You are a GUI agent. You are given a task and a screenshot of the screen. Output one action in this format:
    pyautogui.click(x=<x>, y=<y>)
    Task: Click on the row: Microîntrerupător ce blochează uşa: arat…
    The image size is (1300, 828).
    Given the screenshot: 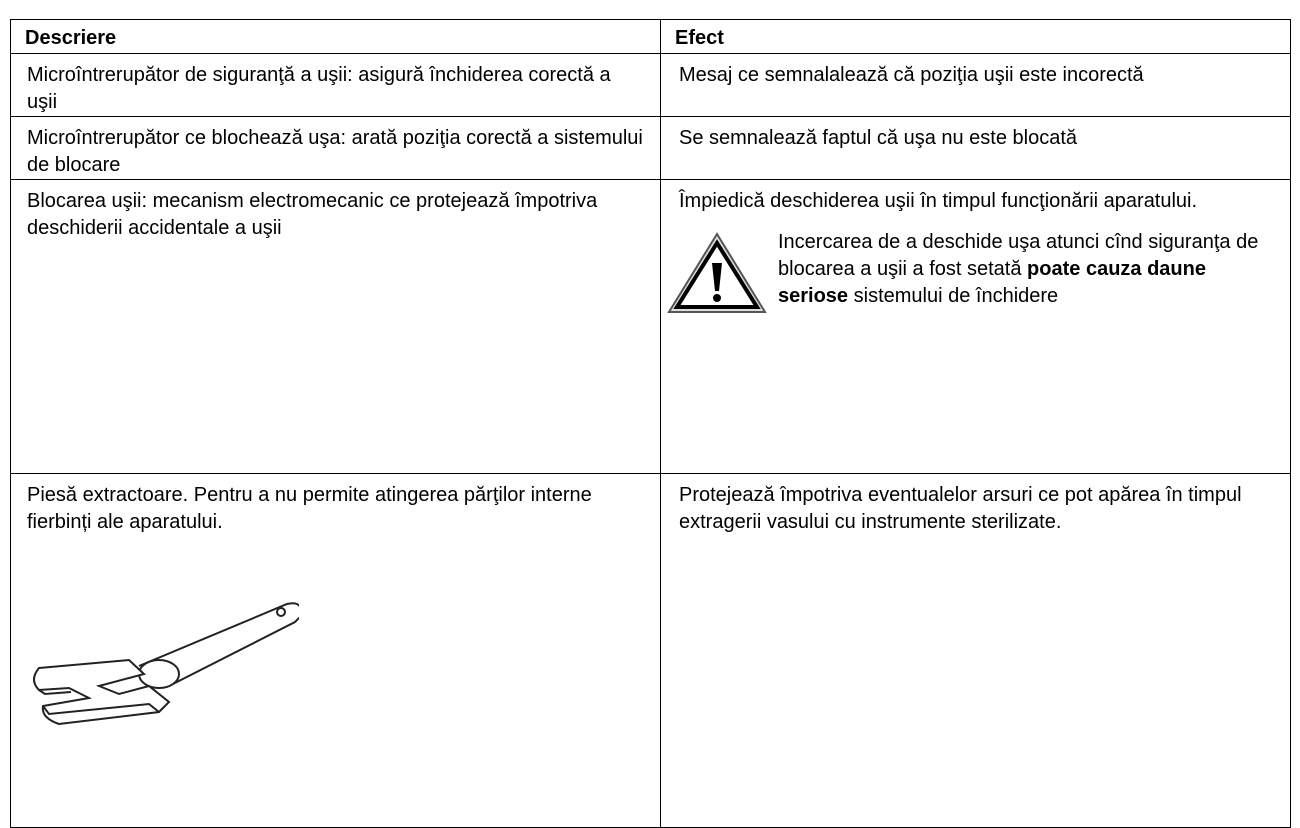 What is the action you would take?
    pyautogui.click(x=650, y=148)
    